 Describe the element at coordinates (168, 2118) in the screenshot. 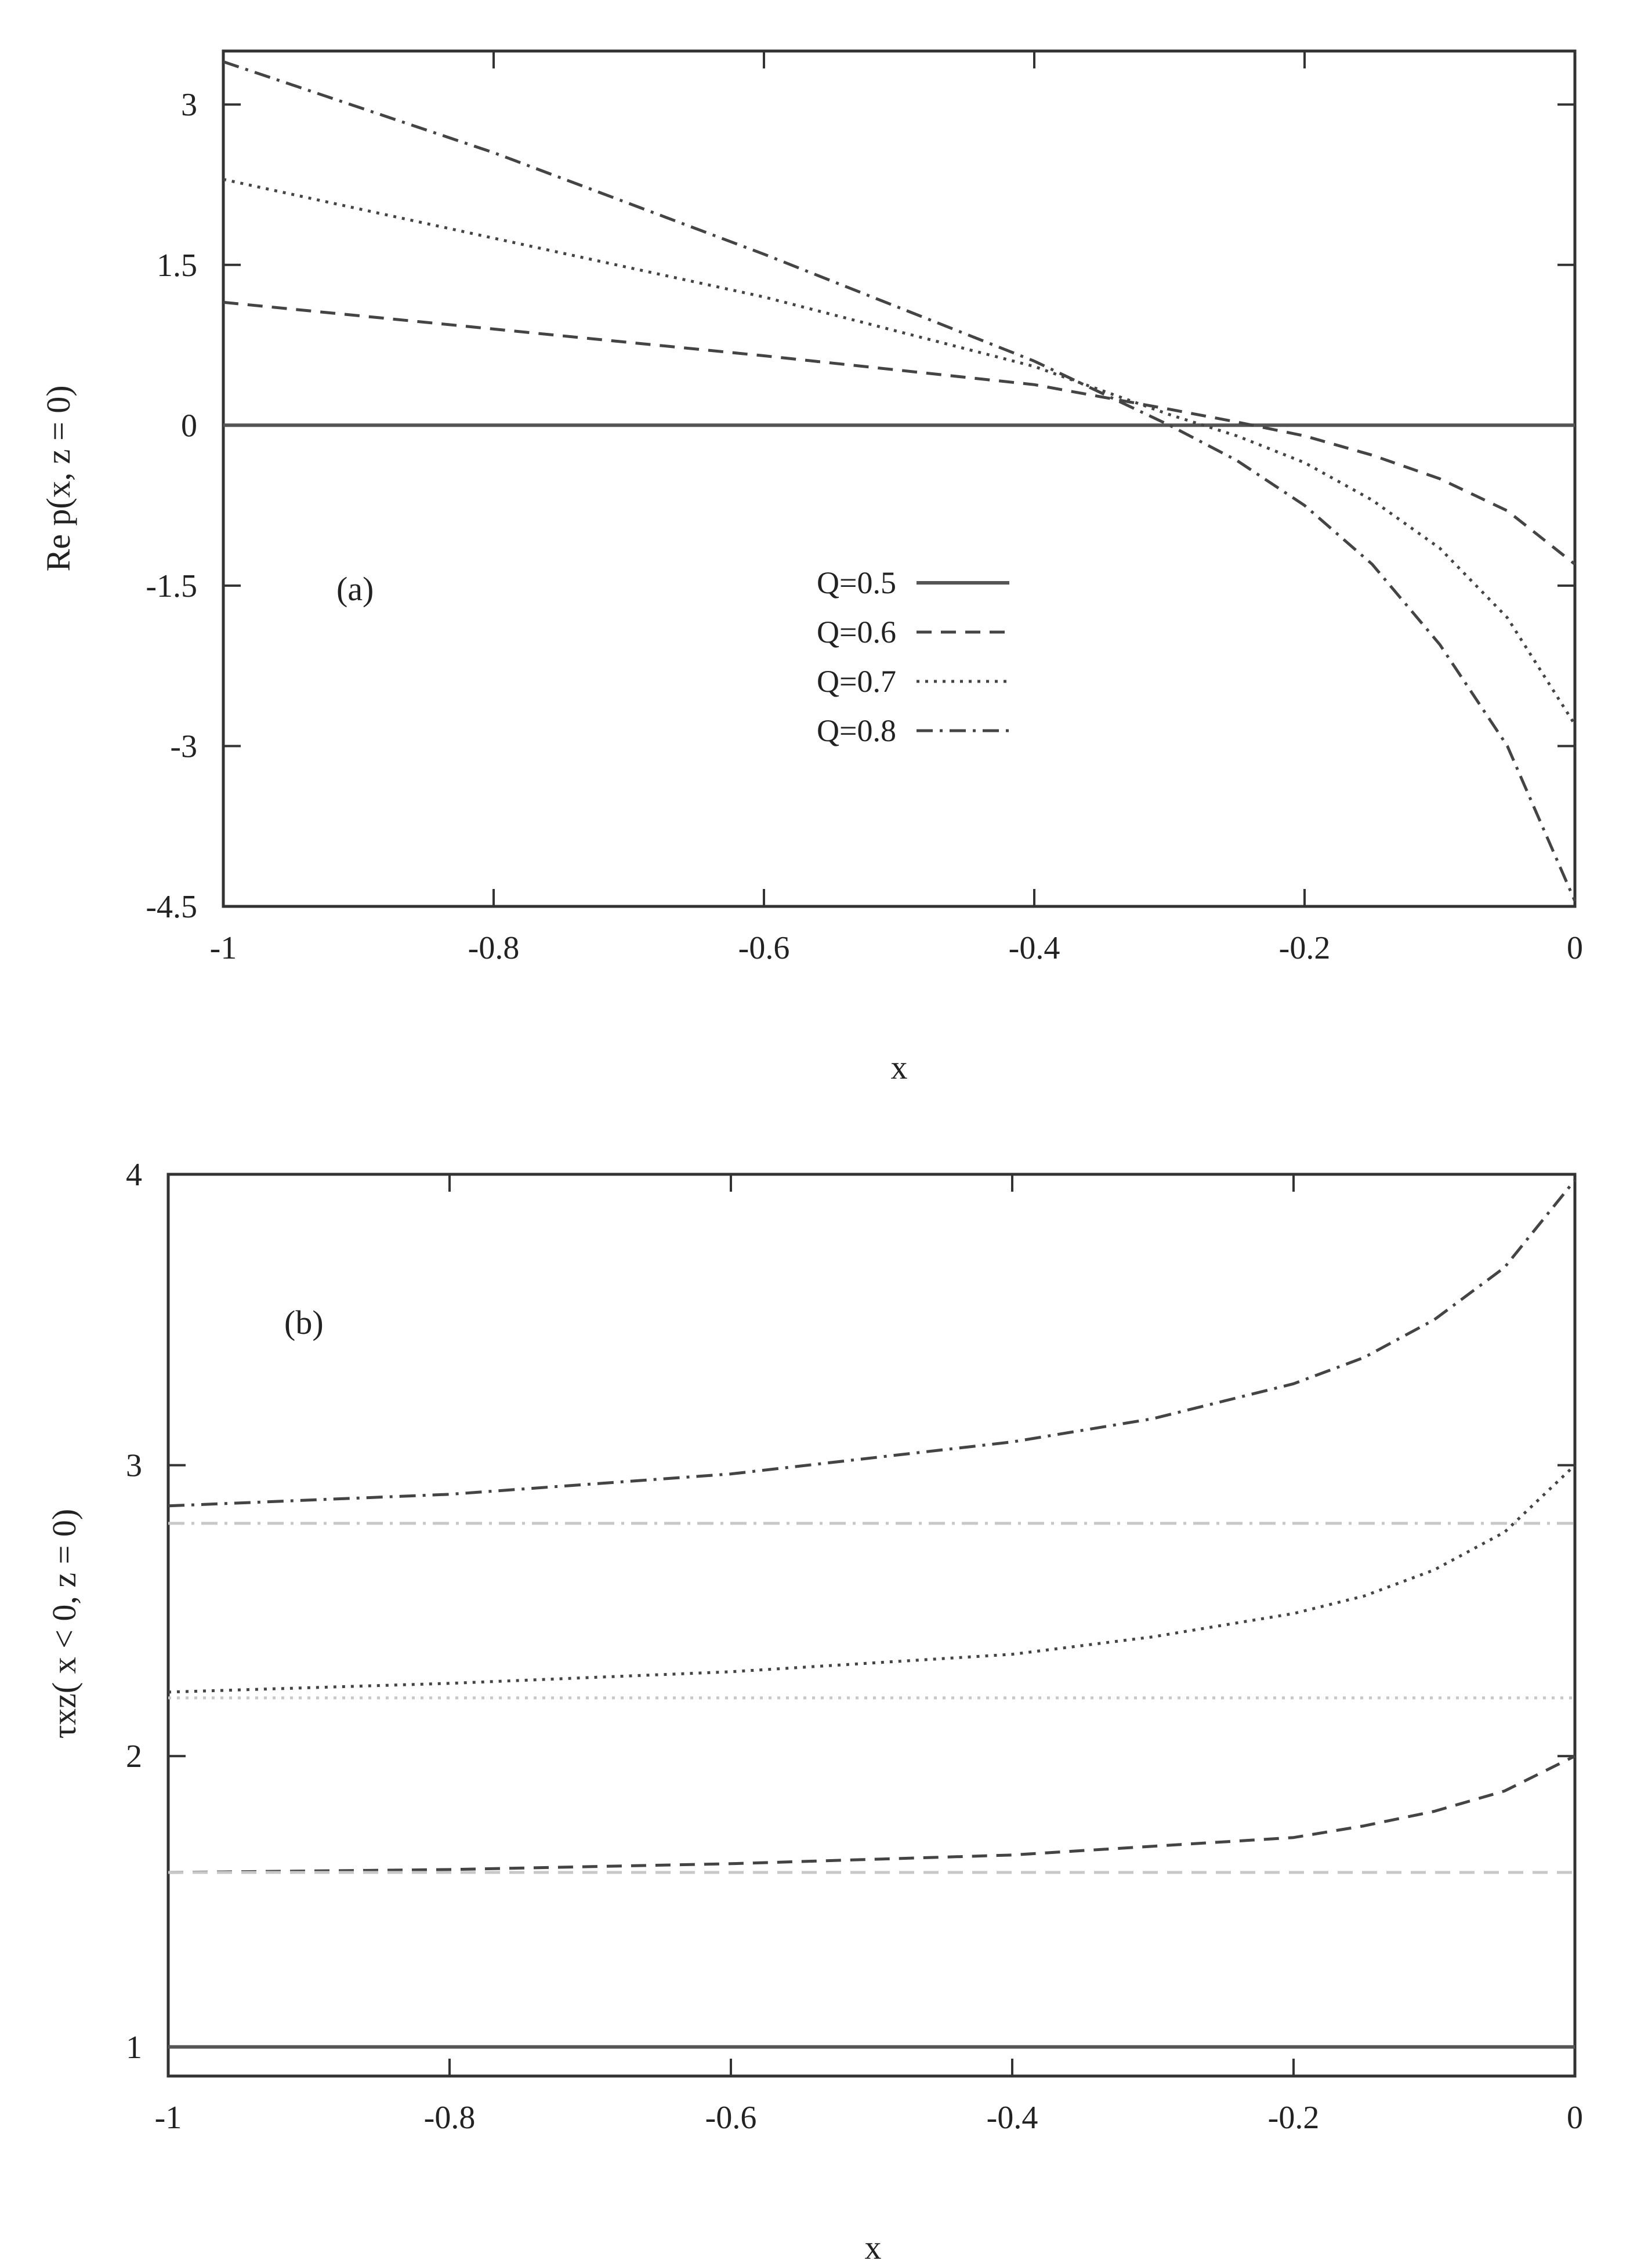

I see `panel-b-x-tick-label: -1` at that location.